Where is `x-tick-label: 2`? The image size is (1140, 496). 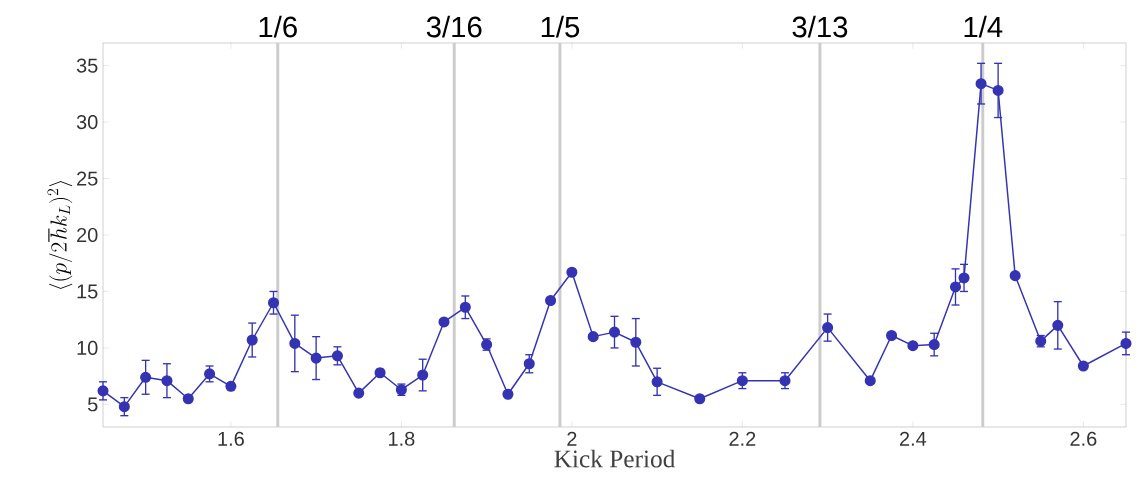
x-tick-label: 2 is located at coordinates (572, 438).